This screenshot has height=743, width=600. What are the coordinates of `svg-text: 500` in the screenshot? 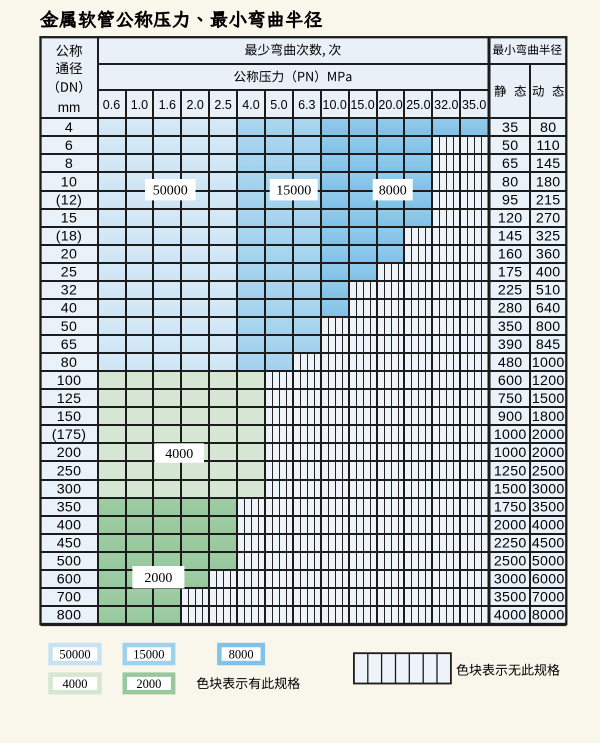 It's located at (69, 562).